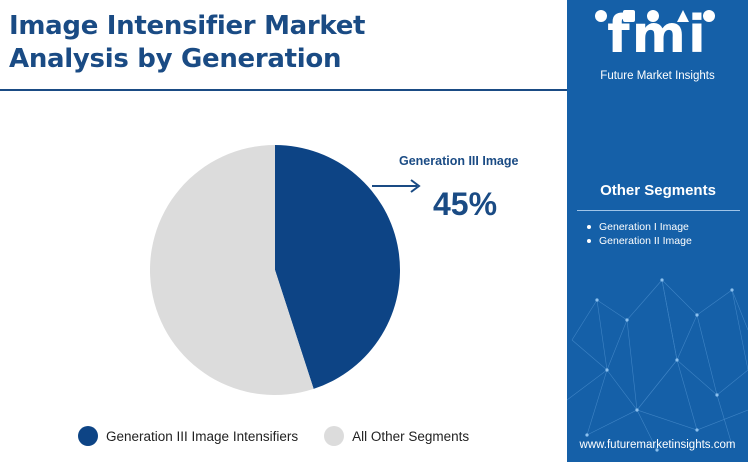 The height and width of the screenshot is (462, 748). I want to click on list-item: Generation I Image, so click(638, 227).